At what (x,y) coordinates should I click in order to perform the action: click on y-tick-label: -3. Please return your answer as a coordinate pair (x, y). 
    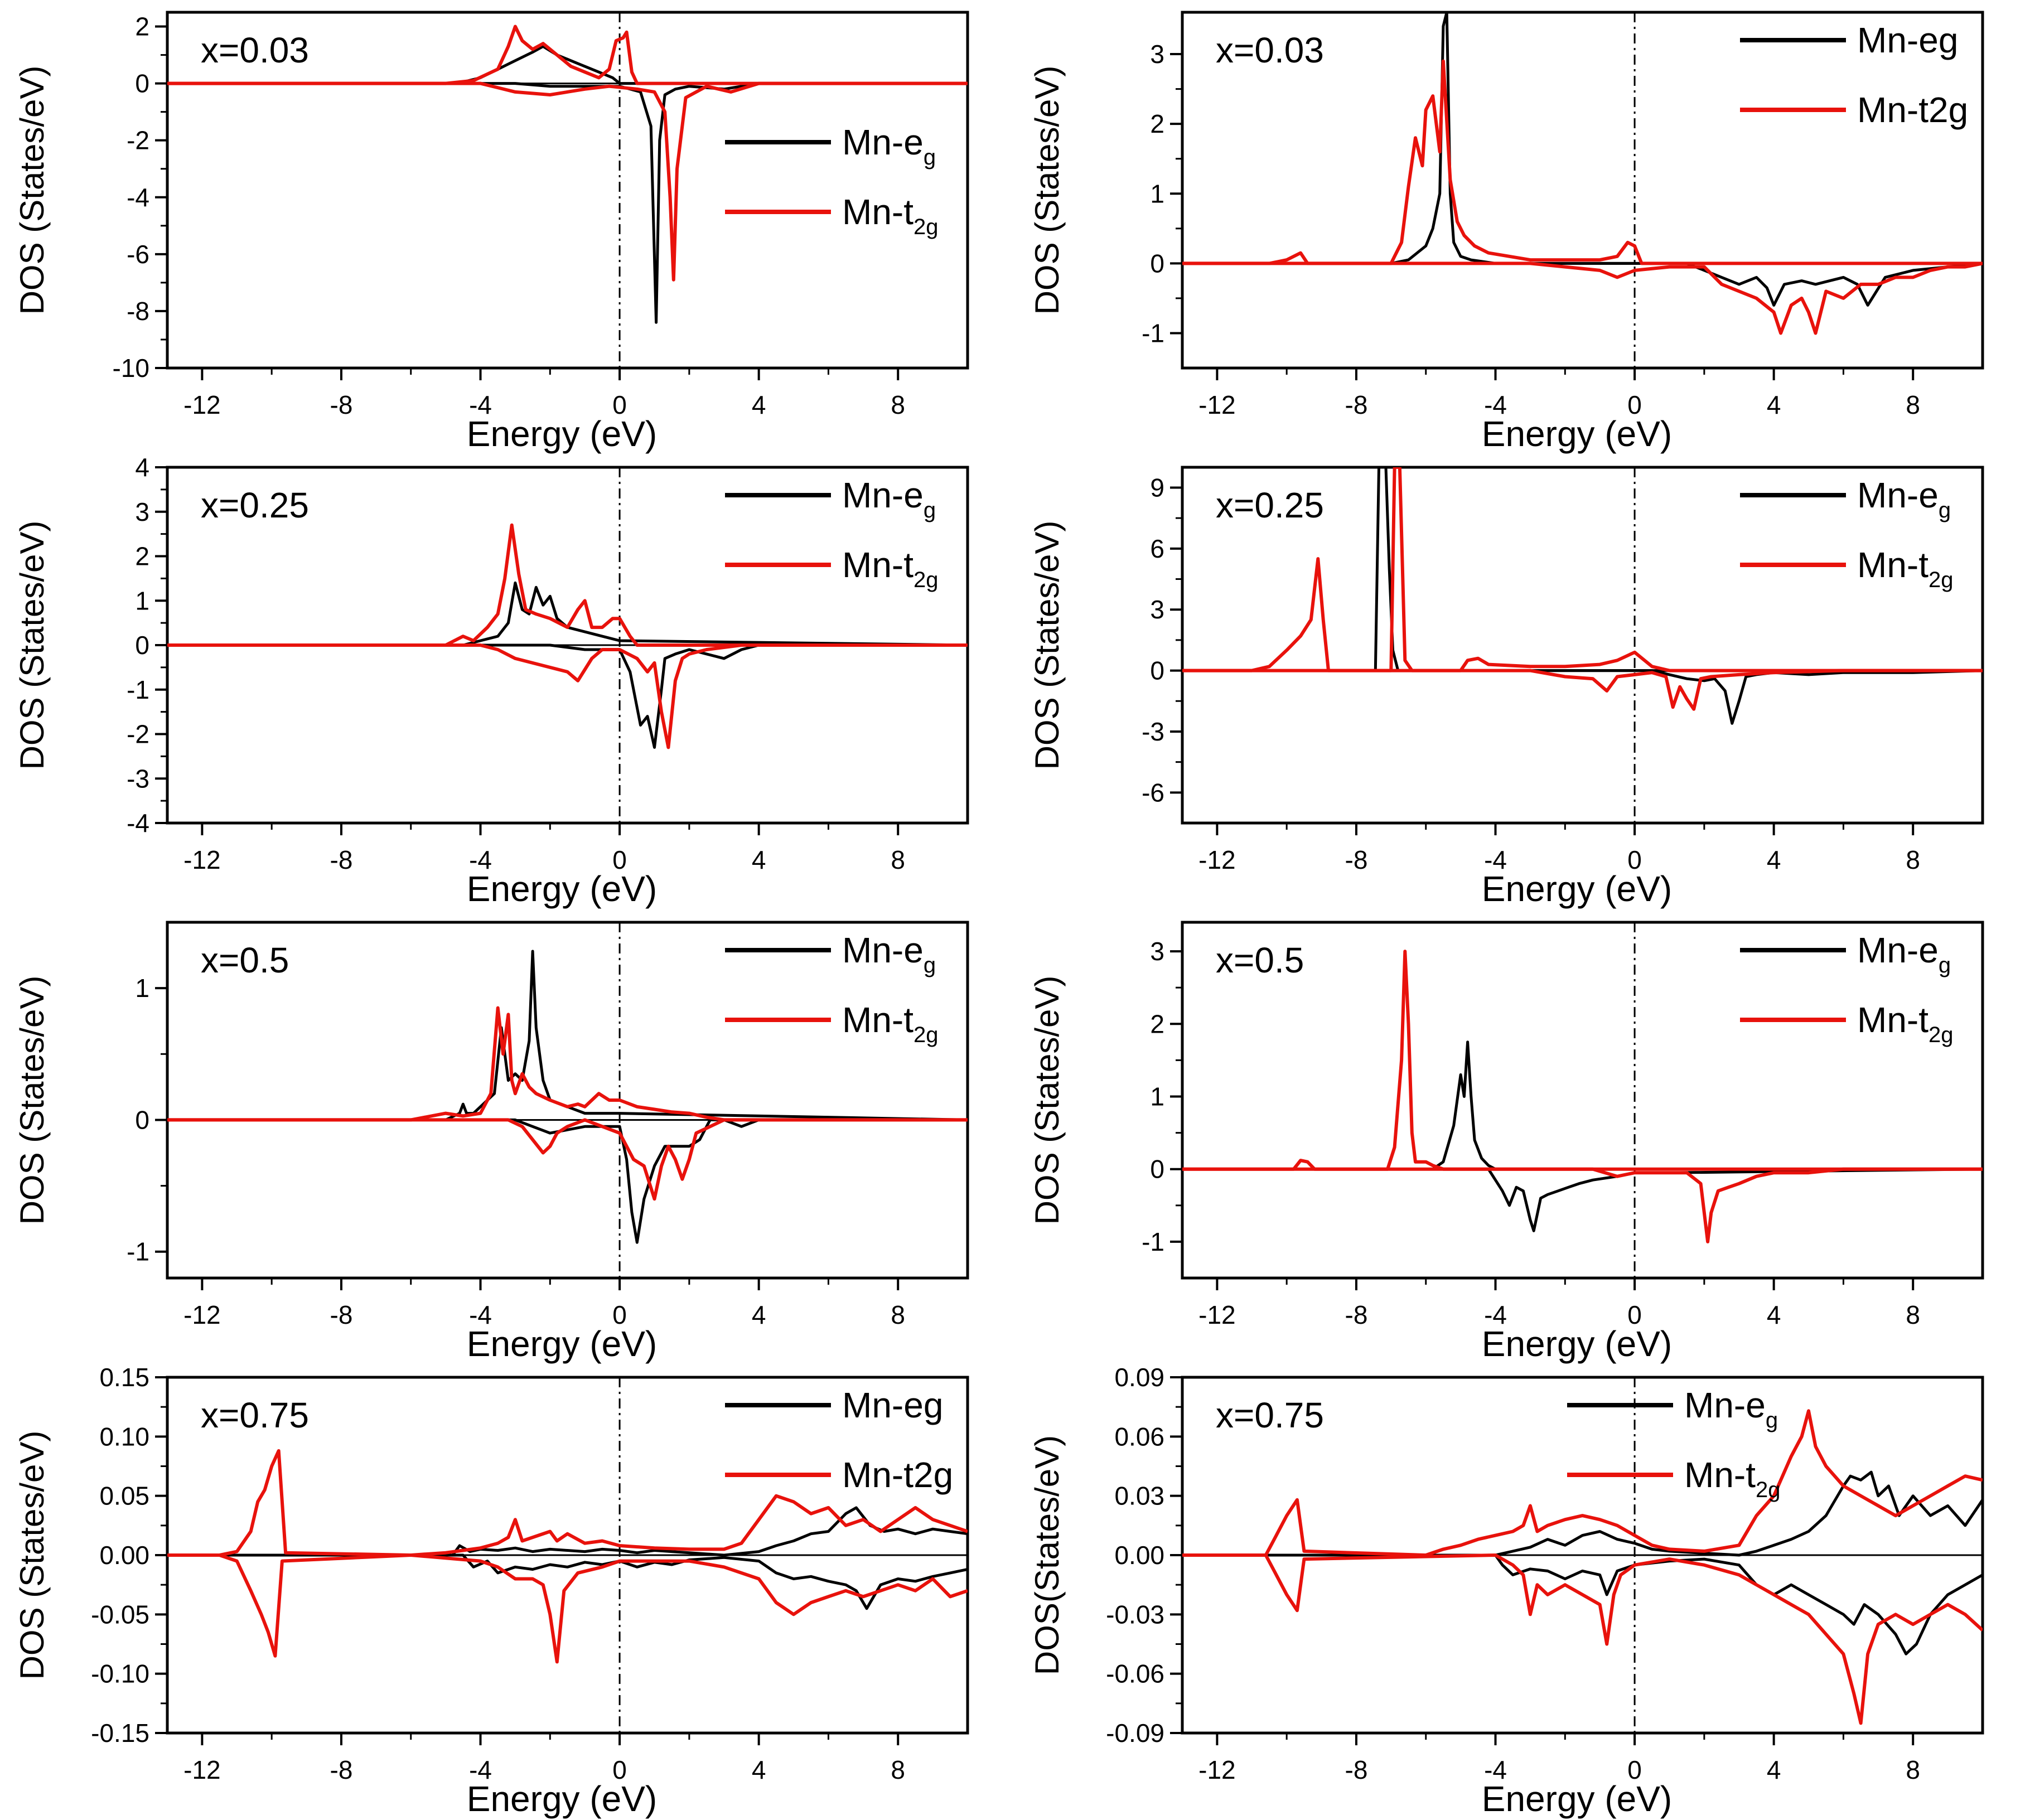
    Looking at the image, I should click on (138, 779).